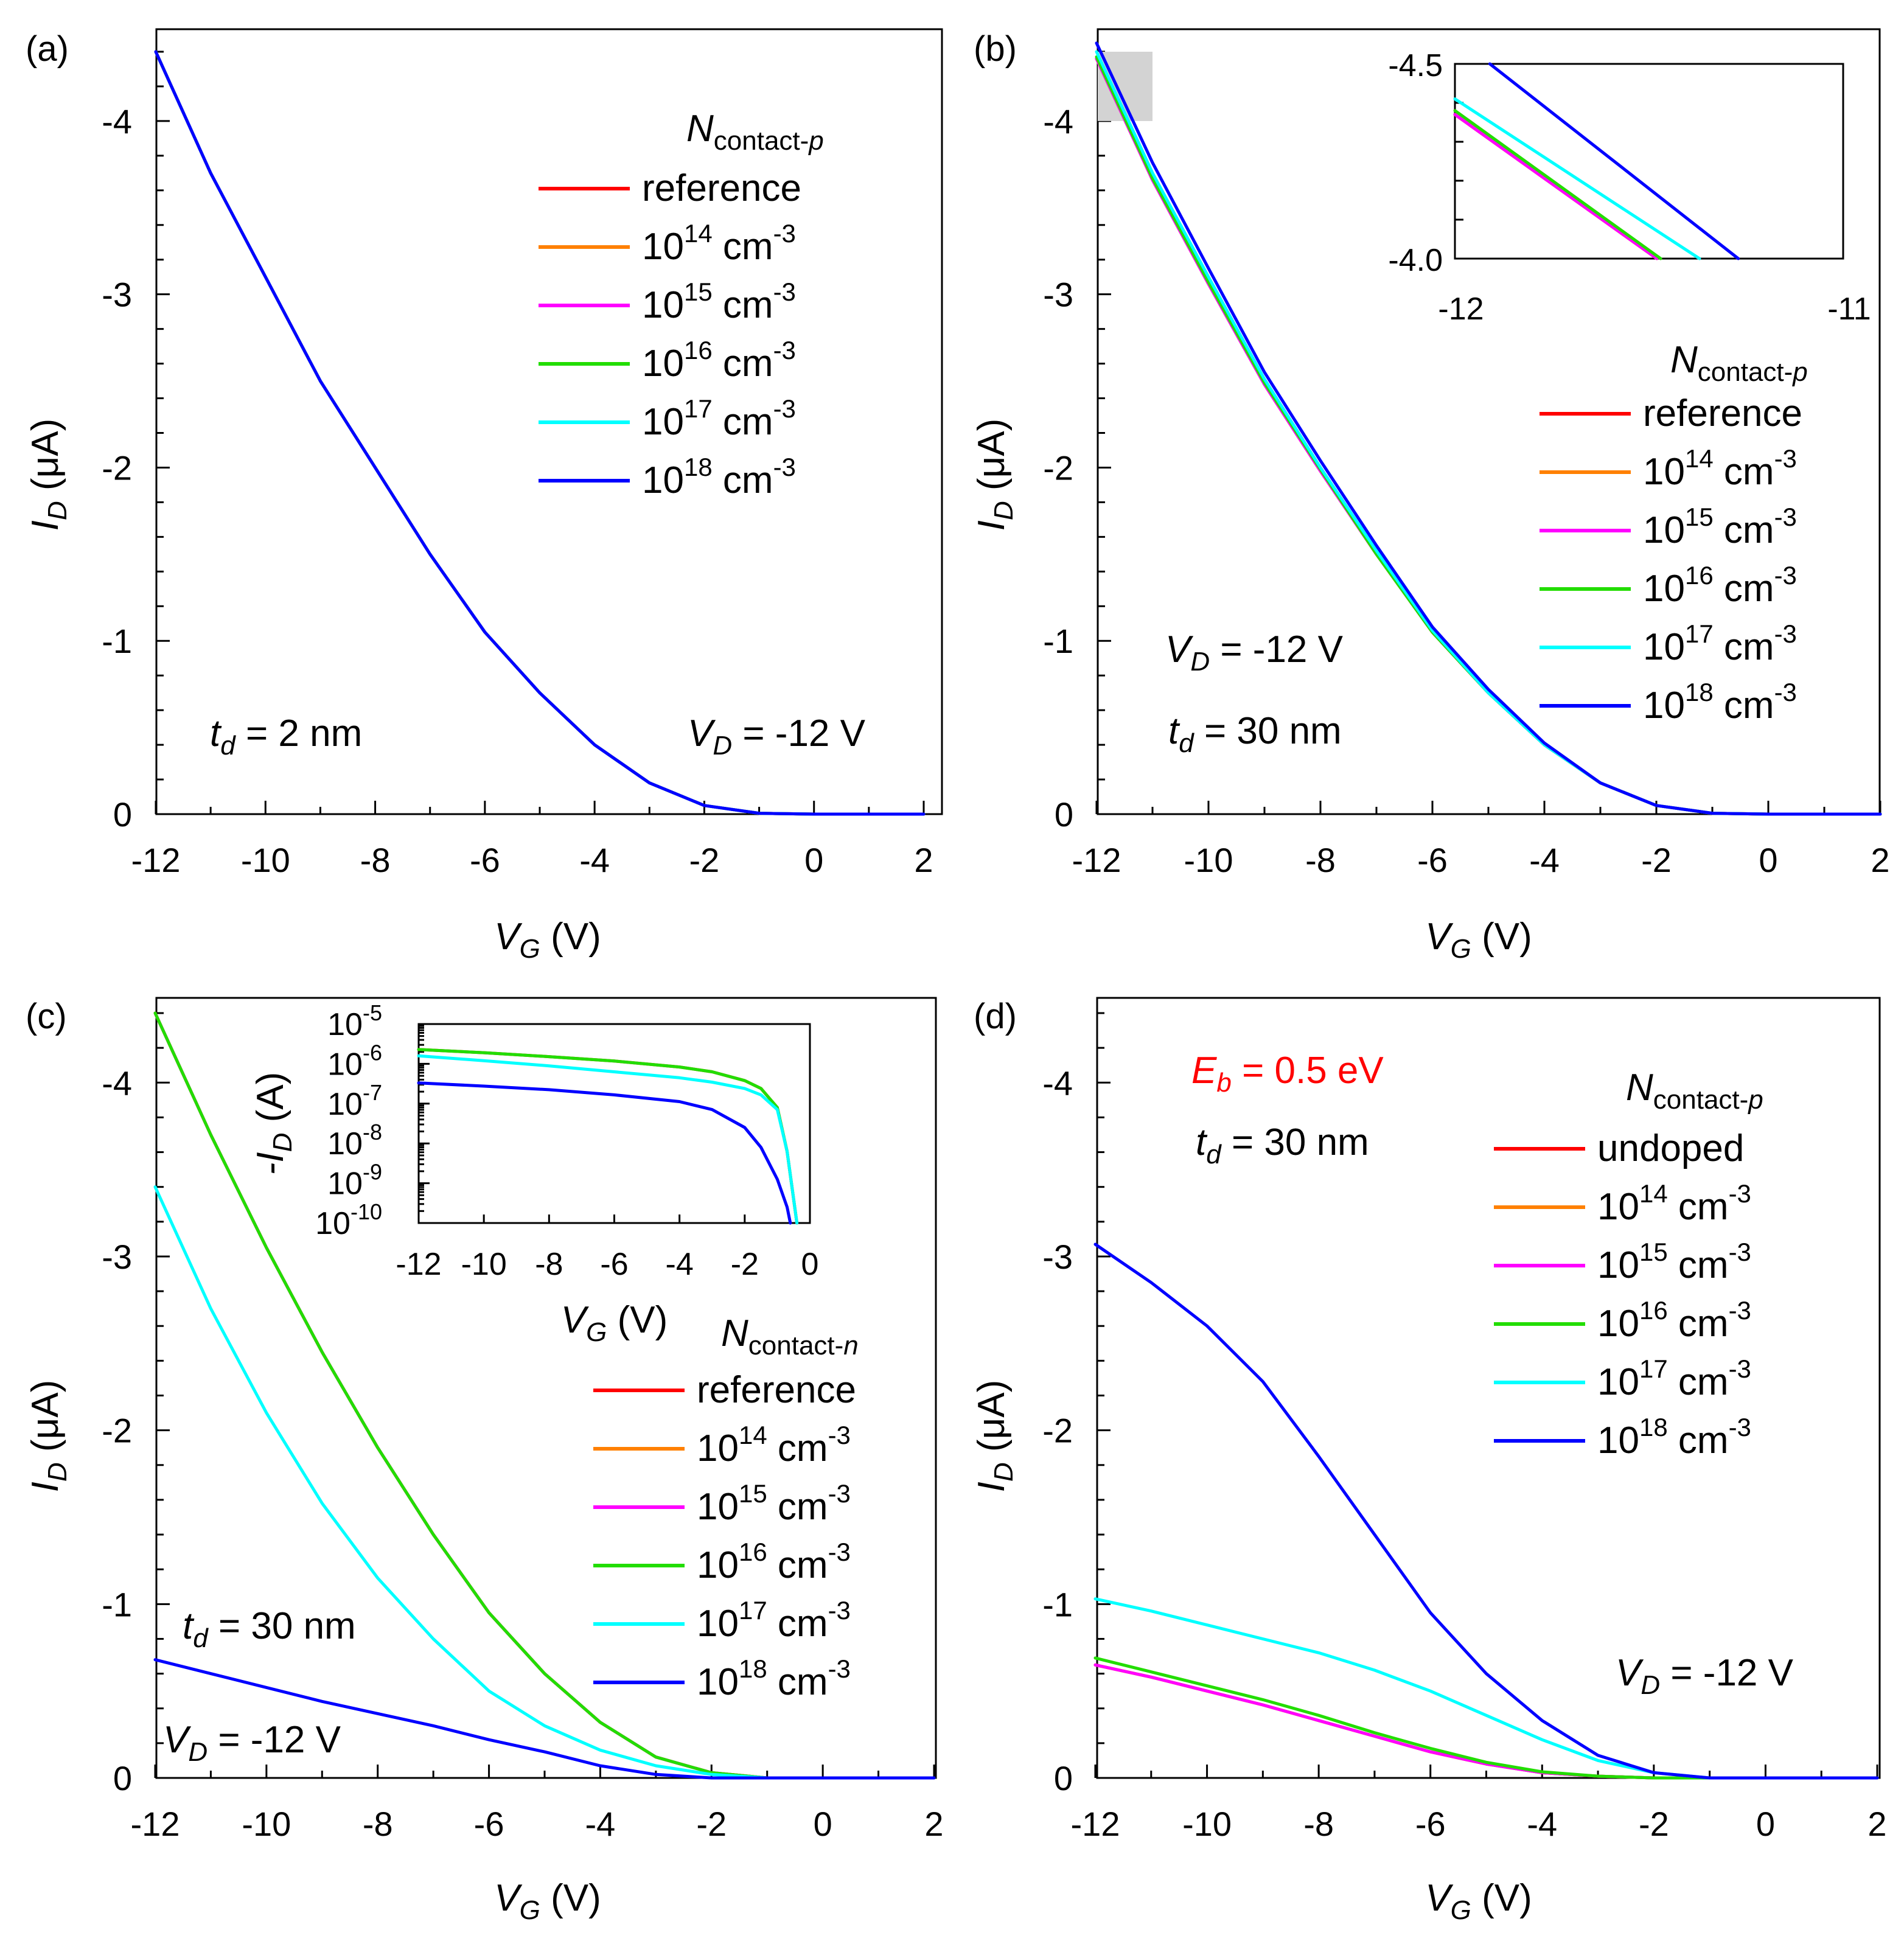 The width and height of the screenshot is (1904, 1941). Describe the element at coordinates (354, 1061) in the screenshot. I see `inset-y-tick-label: 10⁻⁶` at that location.